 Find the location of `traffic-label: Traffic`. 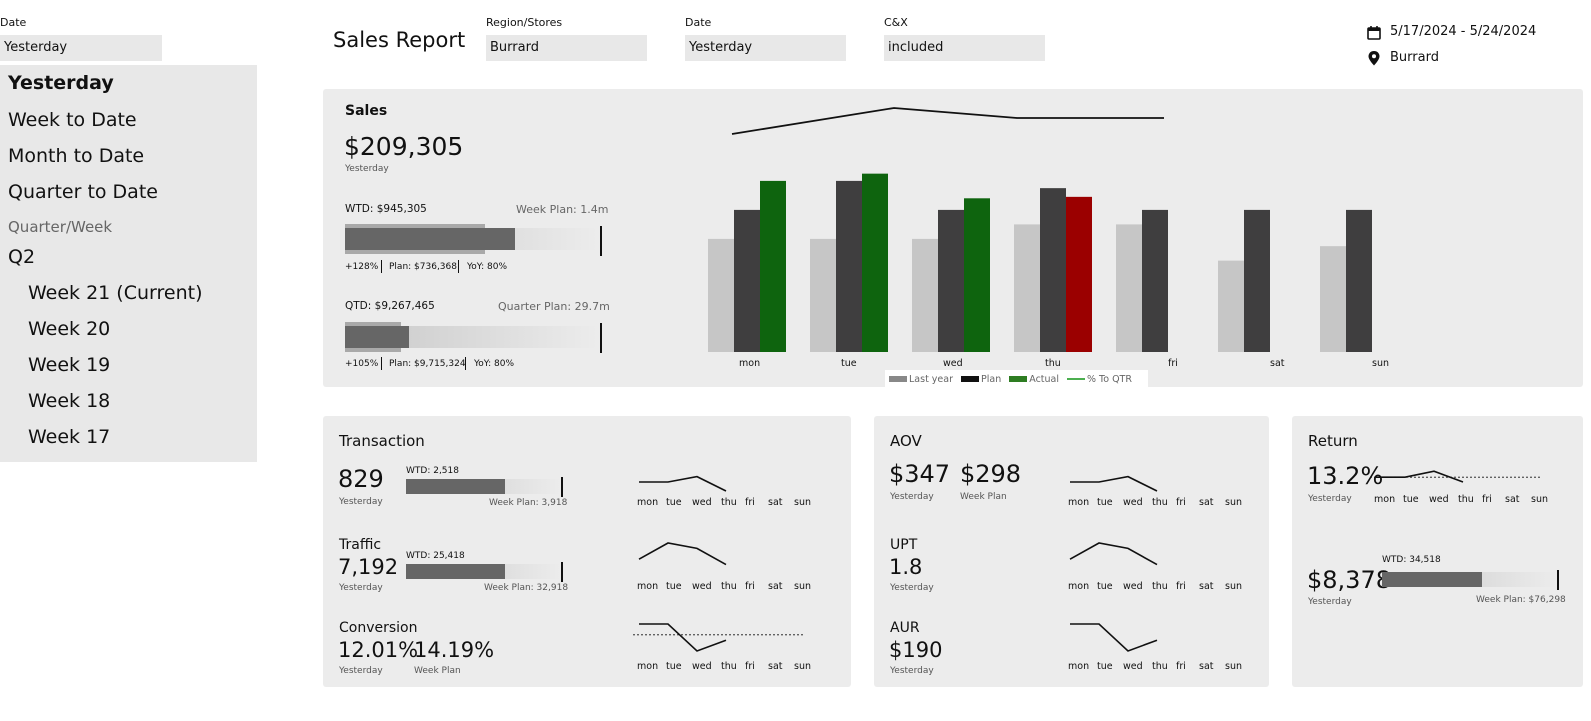

traffic-label: Traffic is located at coordinates (360, 545).